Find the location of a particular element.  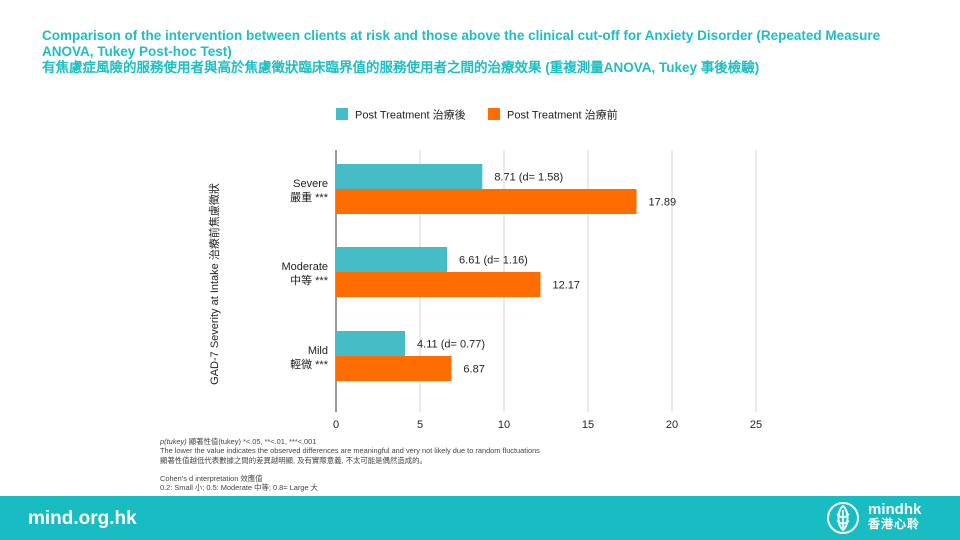

x-tick-label: 15 is located at coordinates (588, 425).